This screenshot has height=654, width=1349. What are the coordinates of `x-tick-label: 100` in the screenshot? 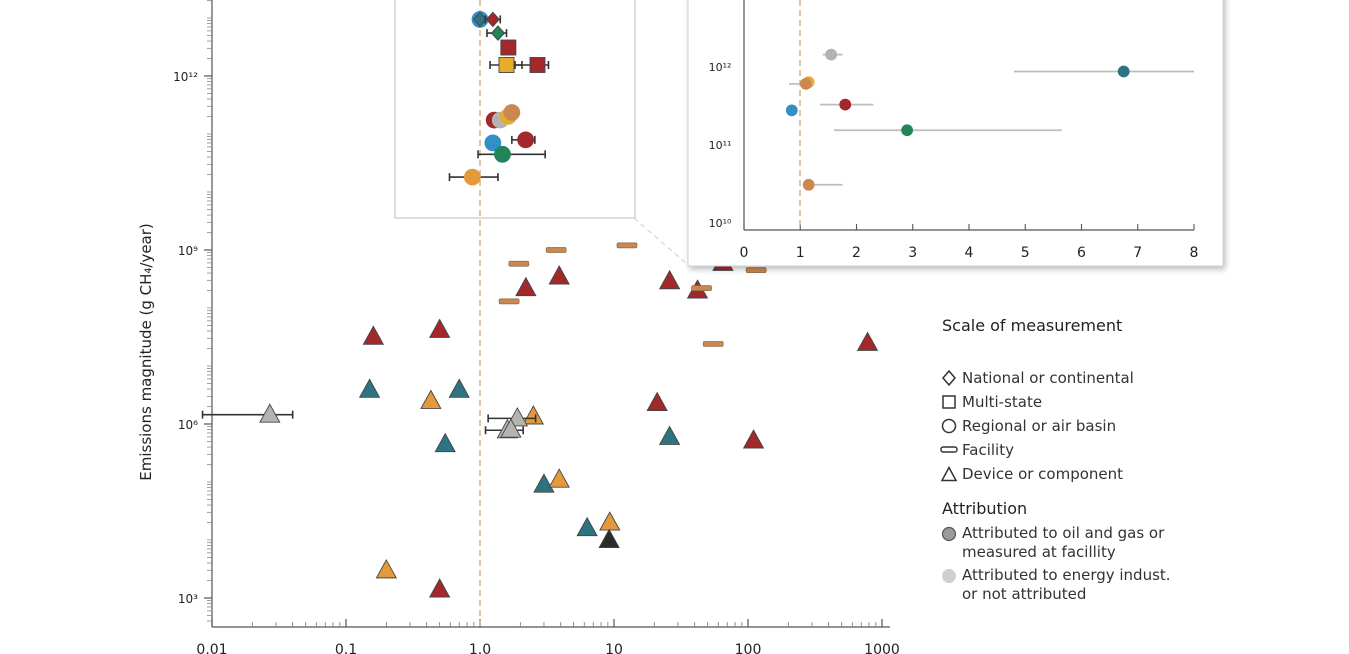 It's located at (748, 648).